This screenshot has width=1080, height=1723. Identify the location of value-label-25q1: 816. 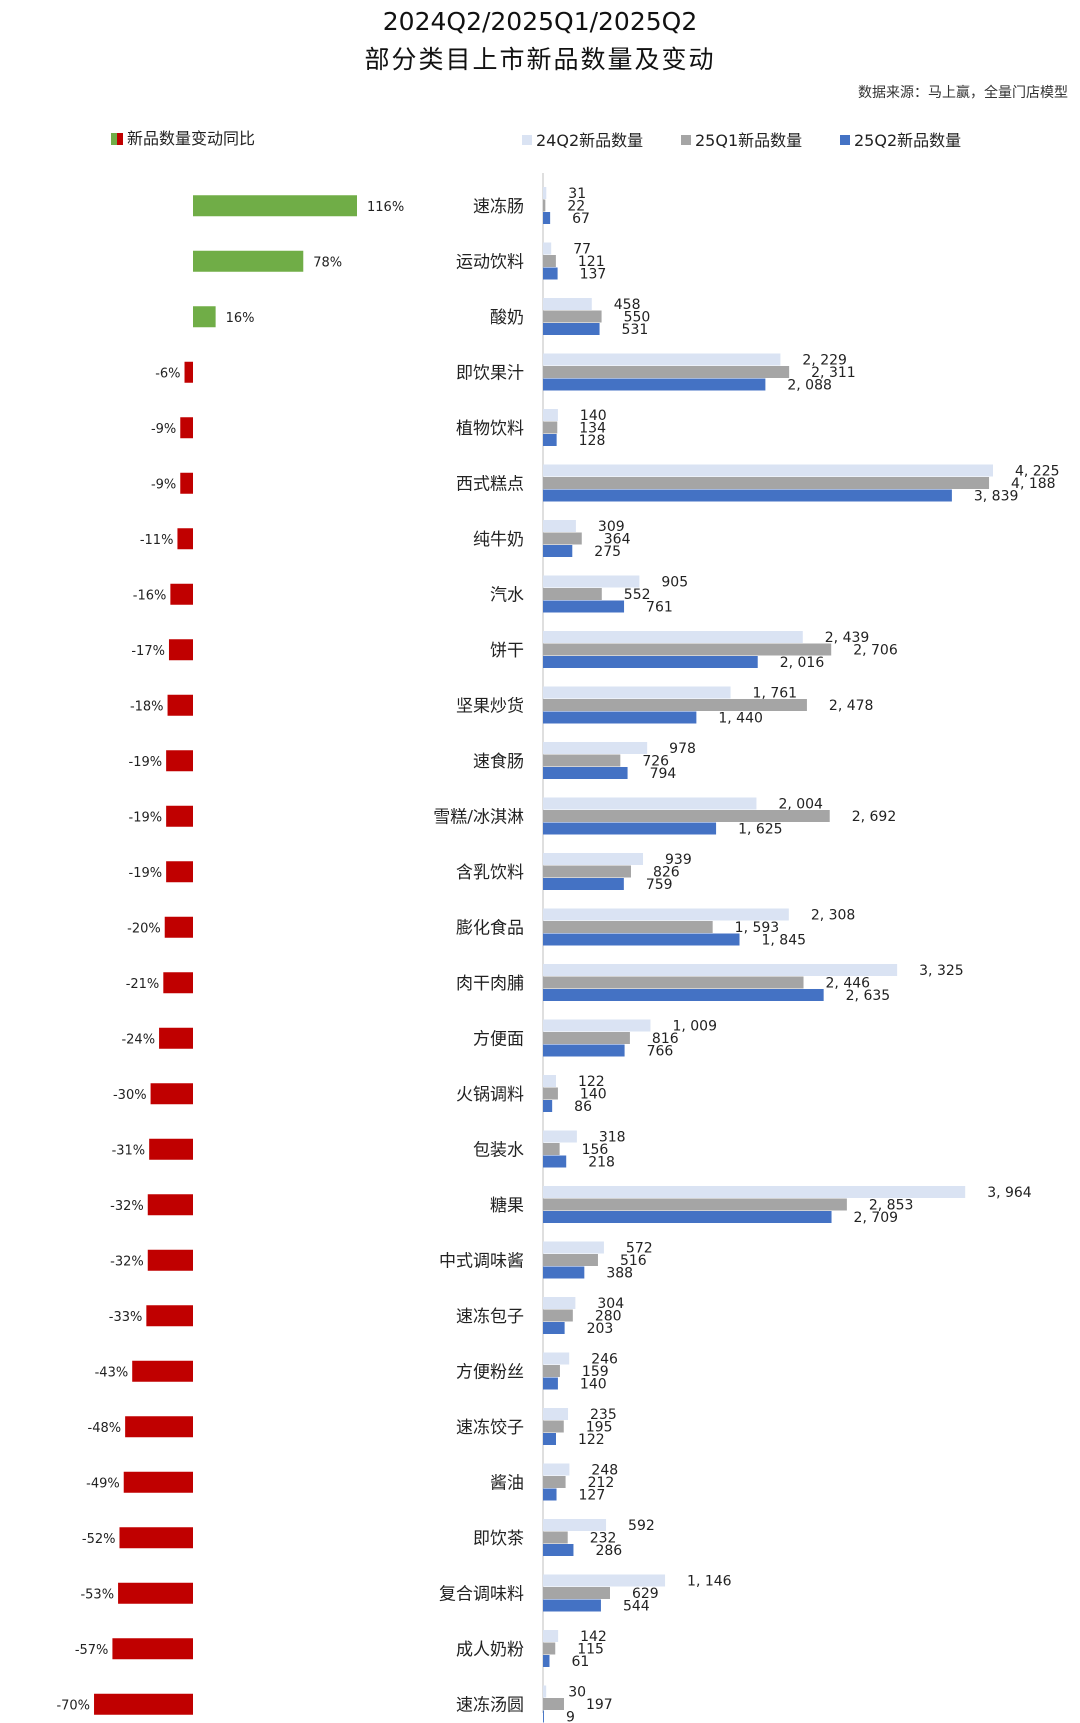
(665, 1039).